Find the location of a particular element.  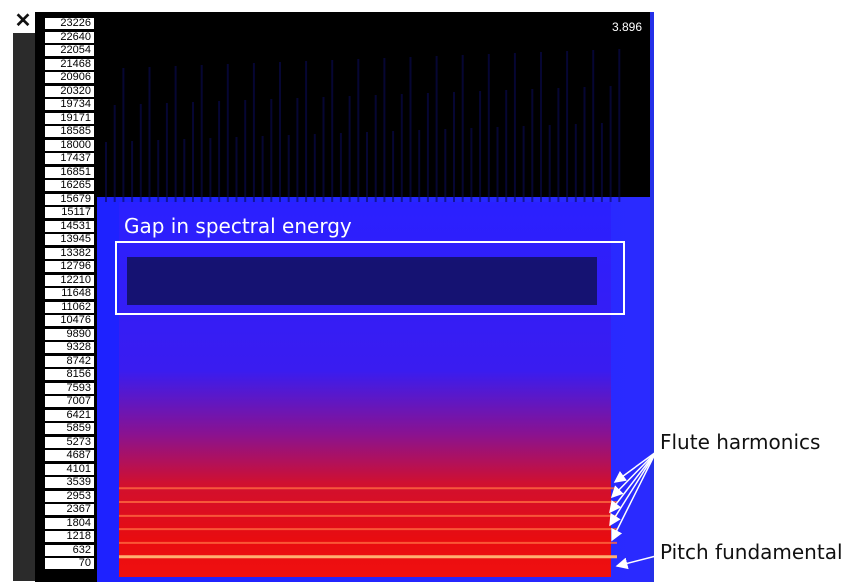

y-tick-label: 1804 is located at coordinates (69, 523).